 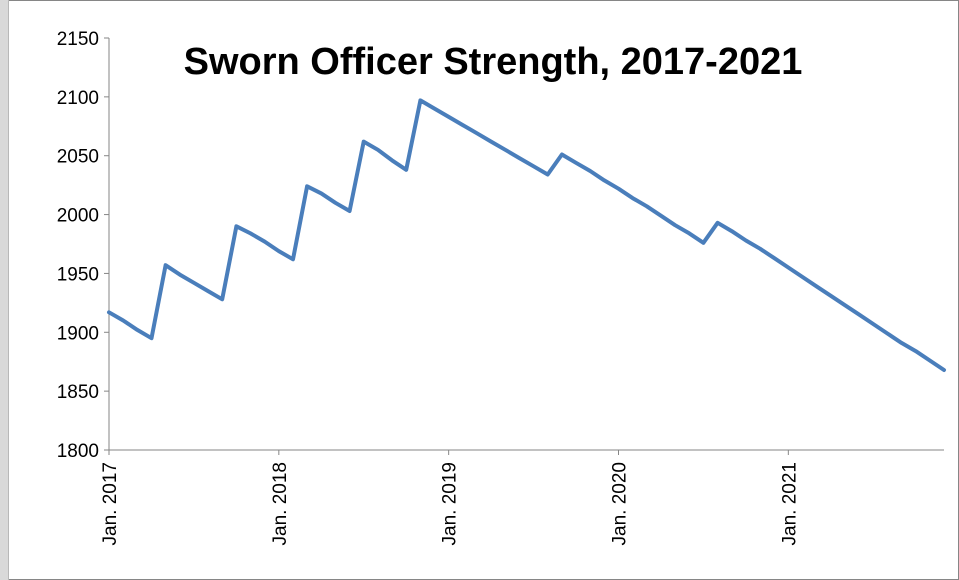 What do you see at coordinates (78, 333) in the screenshot?
I see `y-tick-label: 1900` at bounding box center [78, 333].